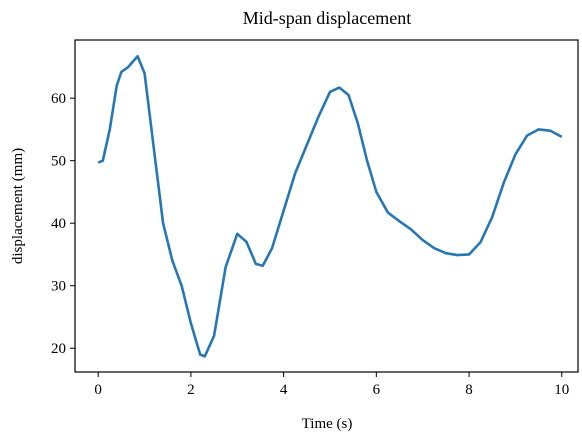  Describe the element at coordinates (469, 390) in the screenshot. I see `x-tick-label: 8` at that location.